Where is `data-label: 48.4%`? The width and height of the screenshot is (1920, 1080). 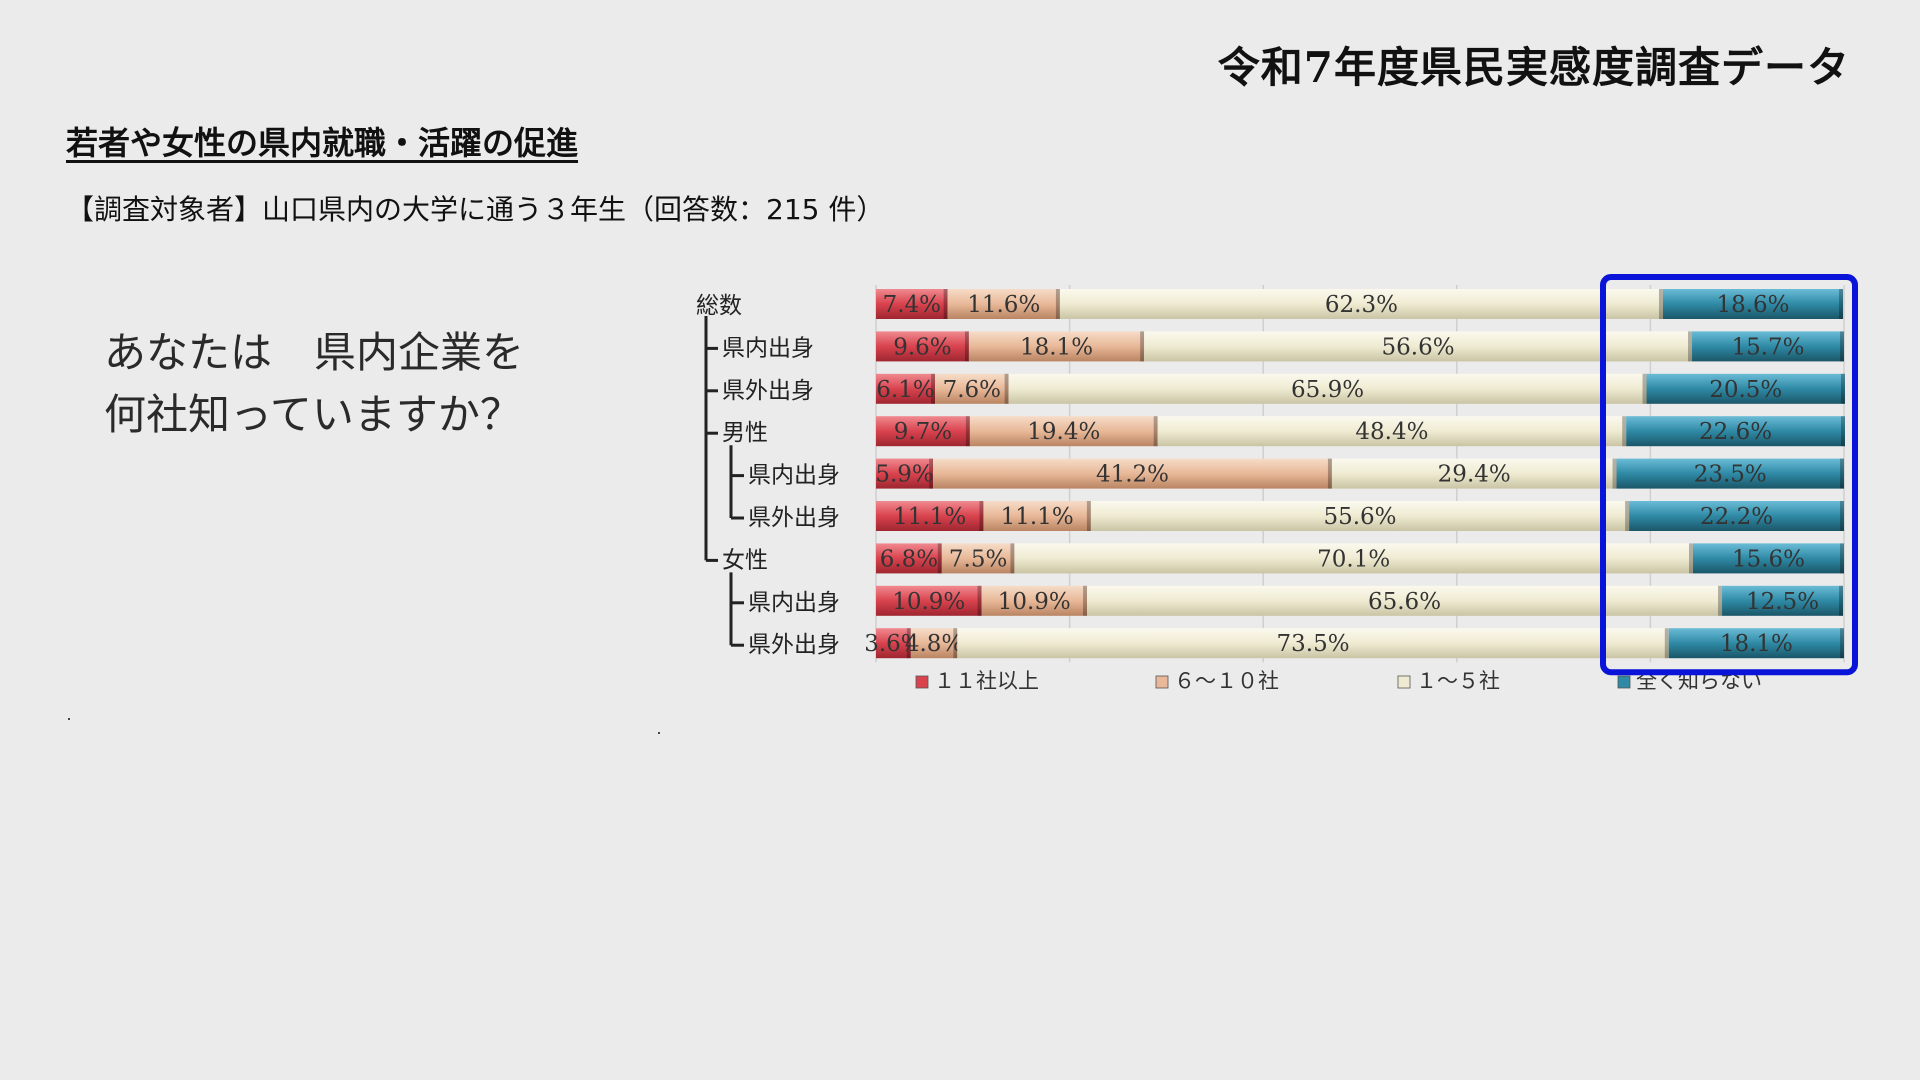 data-label: 48.4% is located at coordinates (1391, 432).